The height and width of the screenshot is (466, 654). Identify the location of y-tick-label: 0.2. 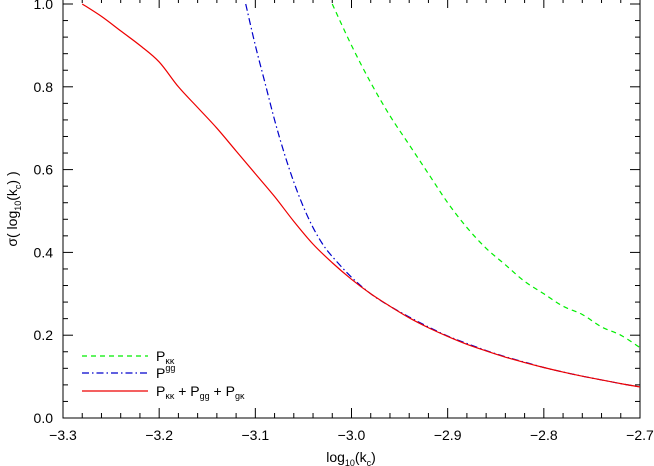
(44, 335).